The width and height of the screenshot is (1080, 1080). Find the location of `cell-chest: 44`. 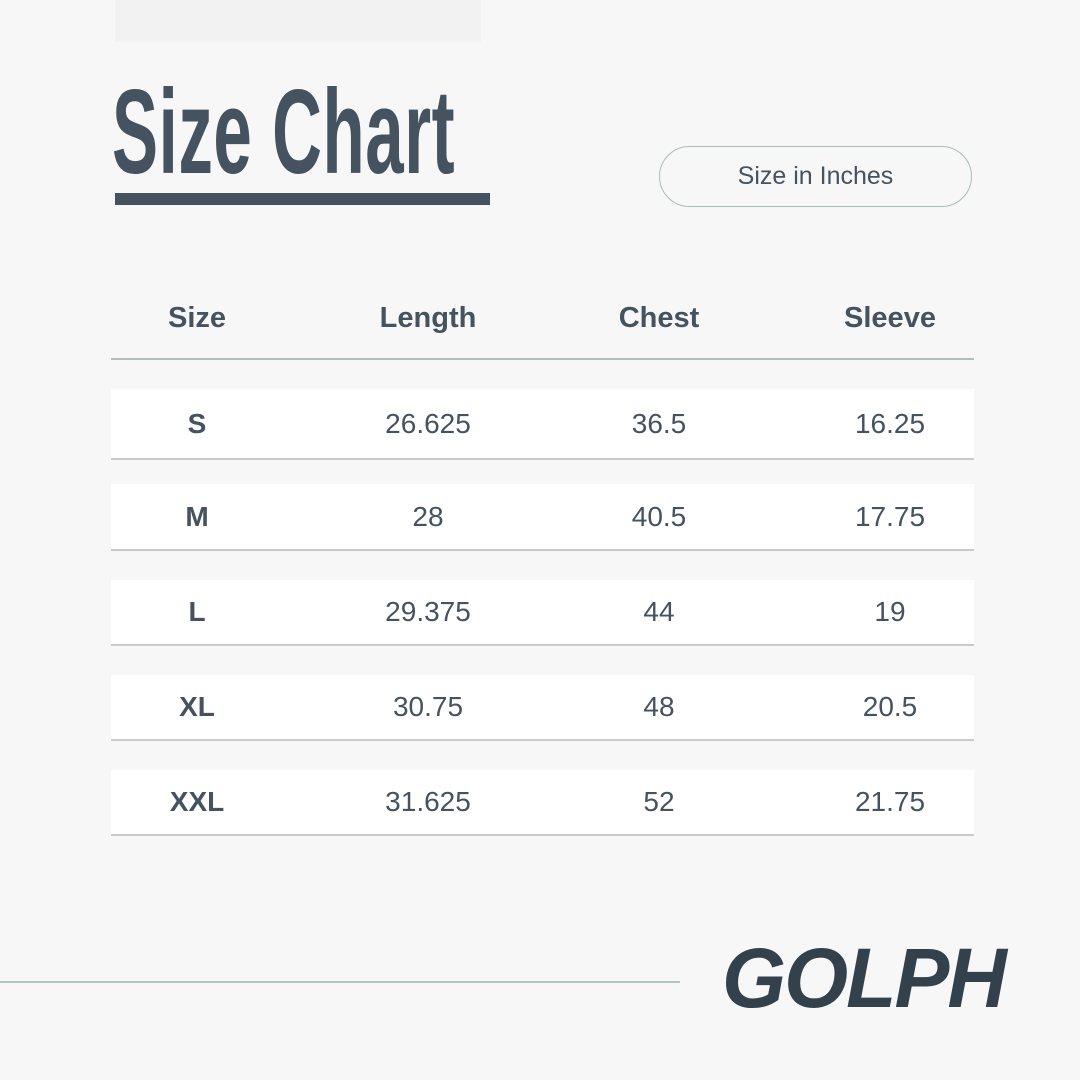

cell-chest: 44 is located at coordinates (659, 611).